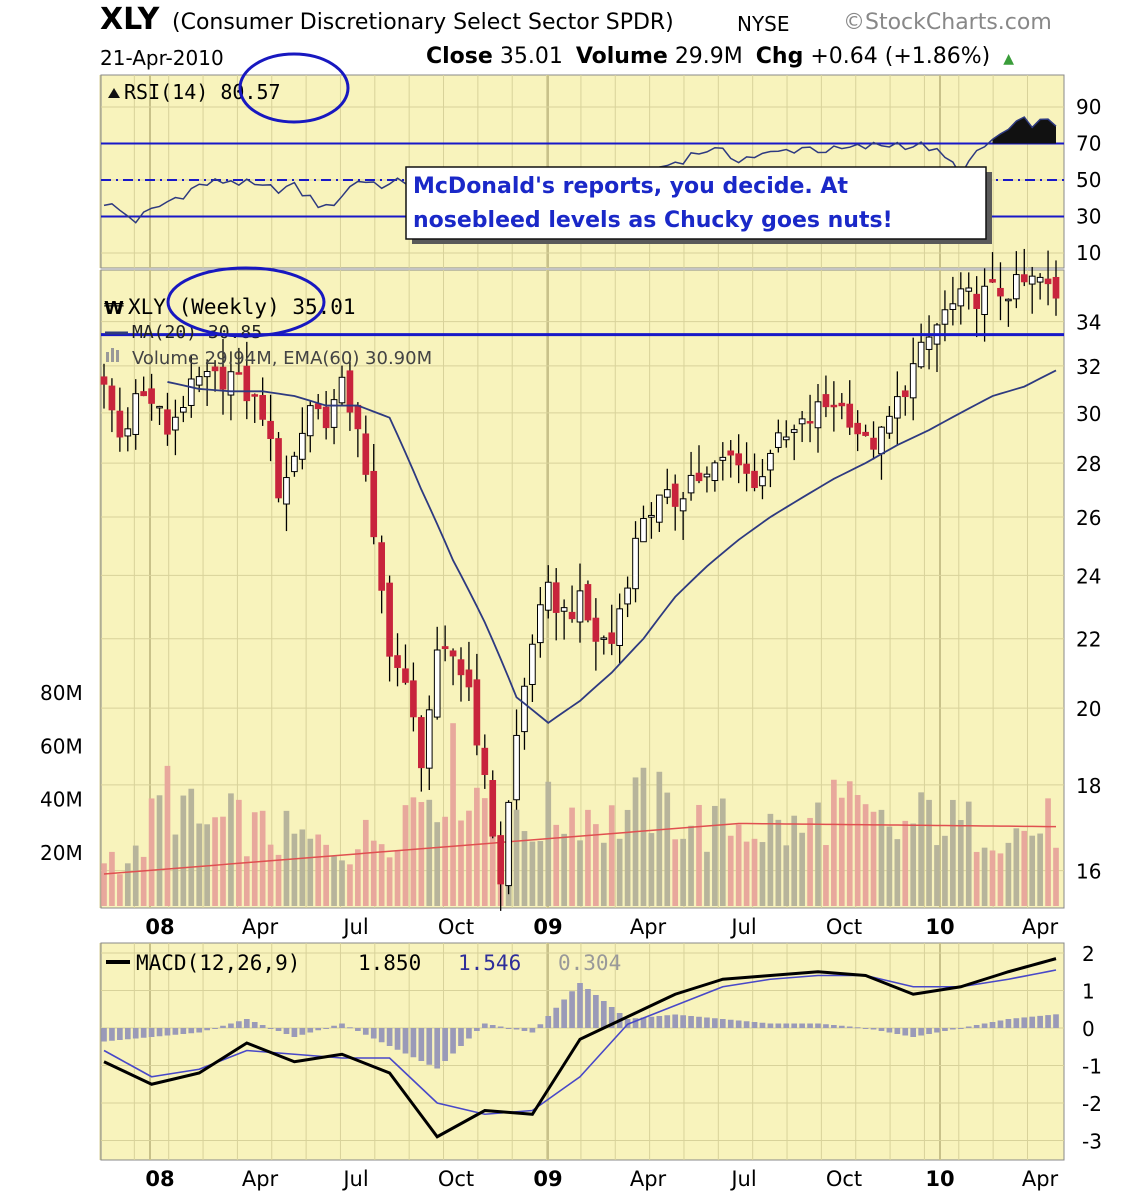 The height and width of the screenshot is (1200, 1148). Describe the element at coordinates (1024, 130) in the screenshot. I see `rsi-overbought-fill` at that location.